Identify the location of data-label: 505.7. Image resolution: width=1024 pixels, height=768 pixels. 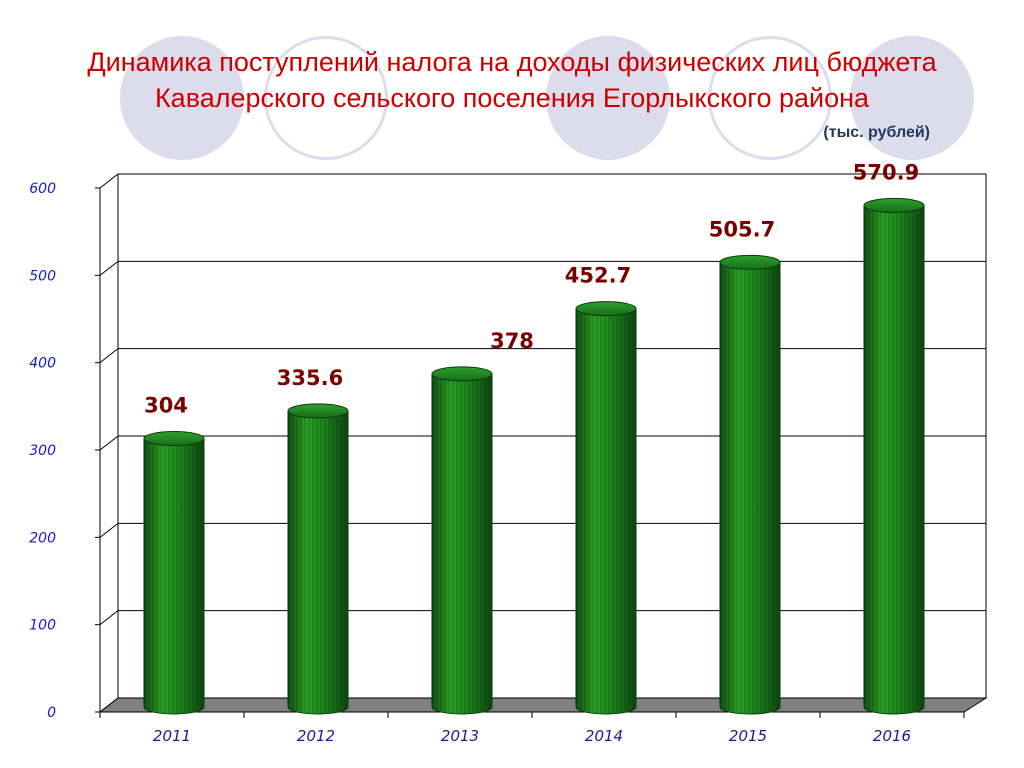
(742, 229).